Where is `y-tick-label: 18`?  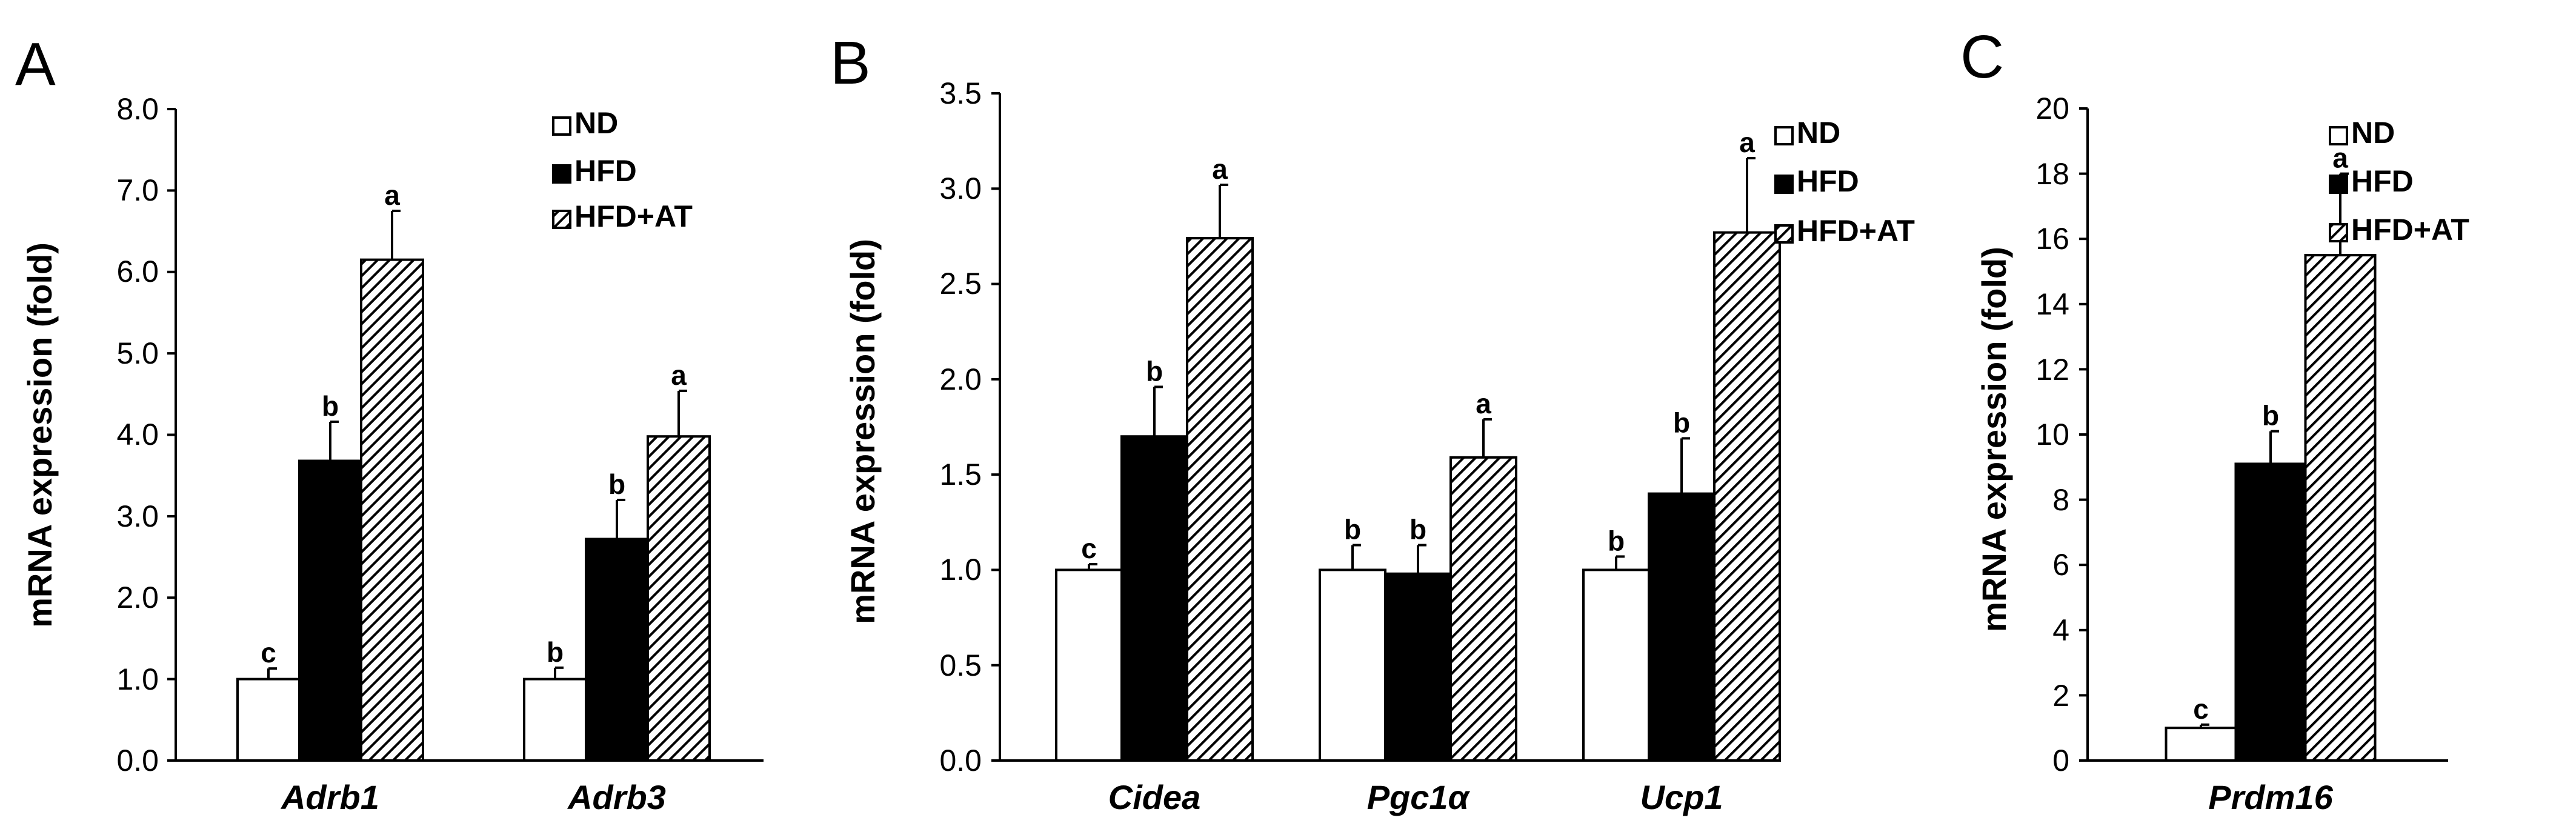 y-tick-label: 18 is located at coordinates (2052, 174).